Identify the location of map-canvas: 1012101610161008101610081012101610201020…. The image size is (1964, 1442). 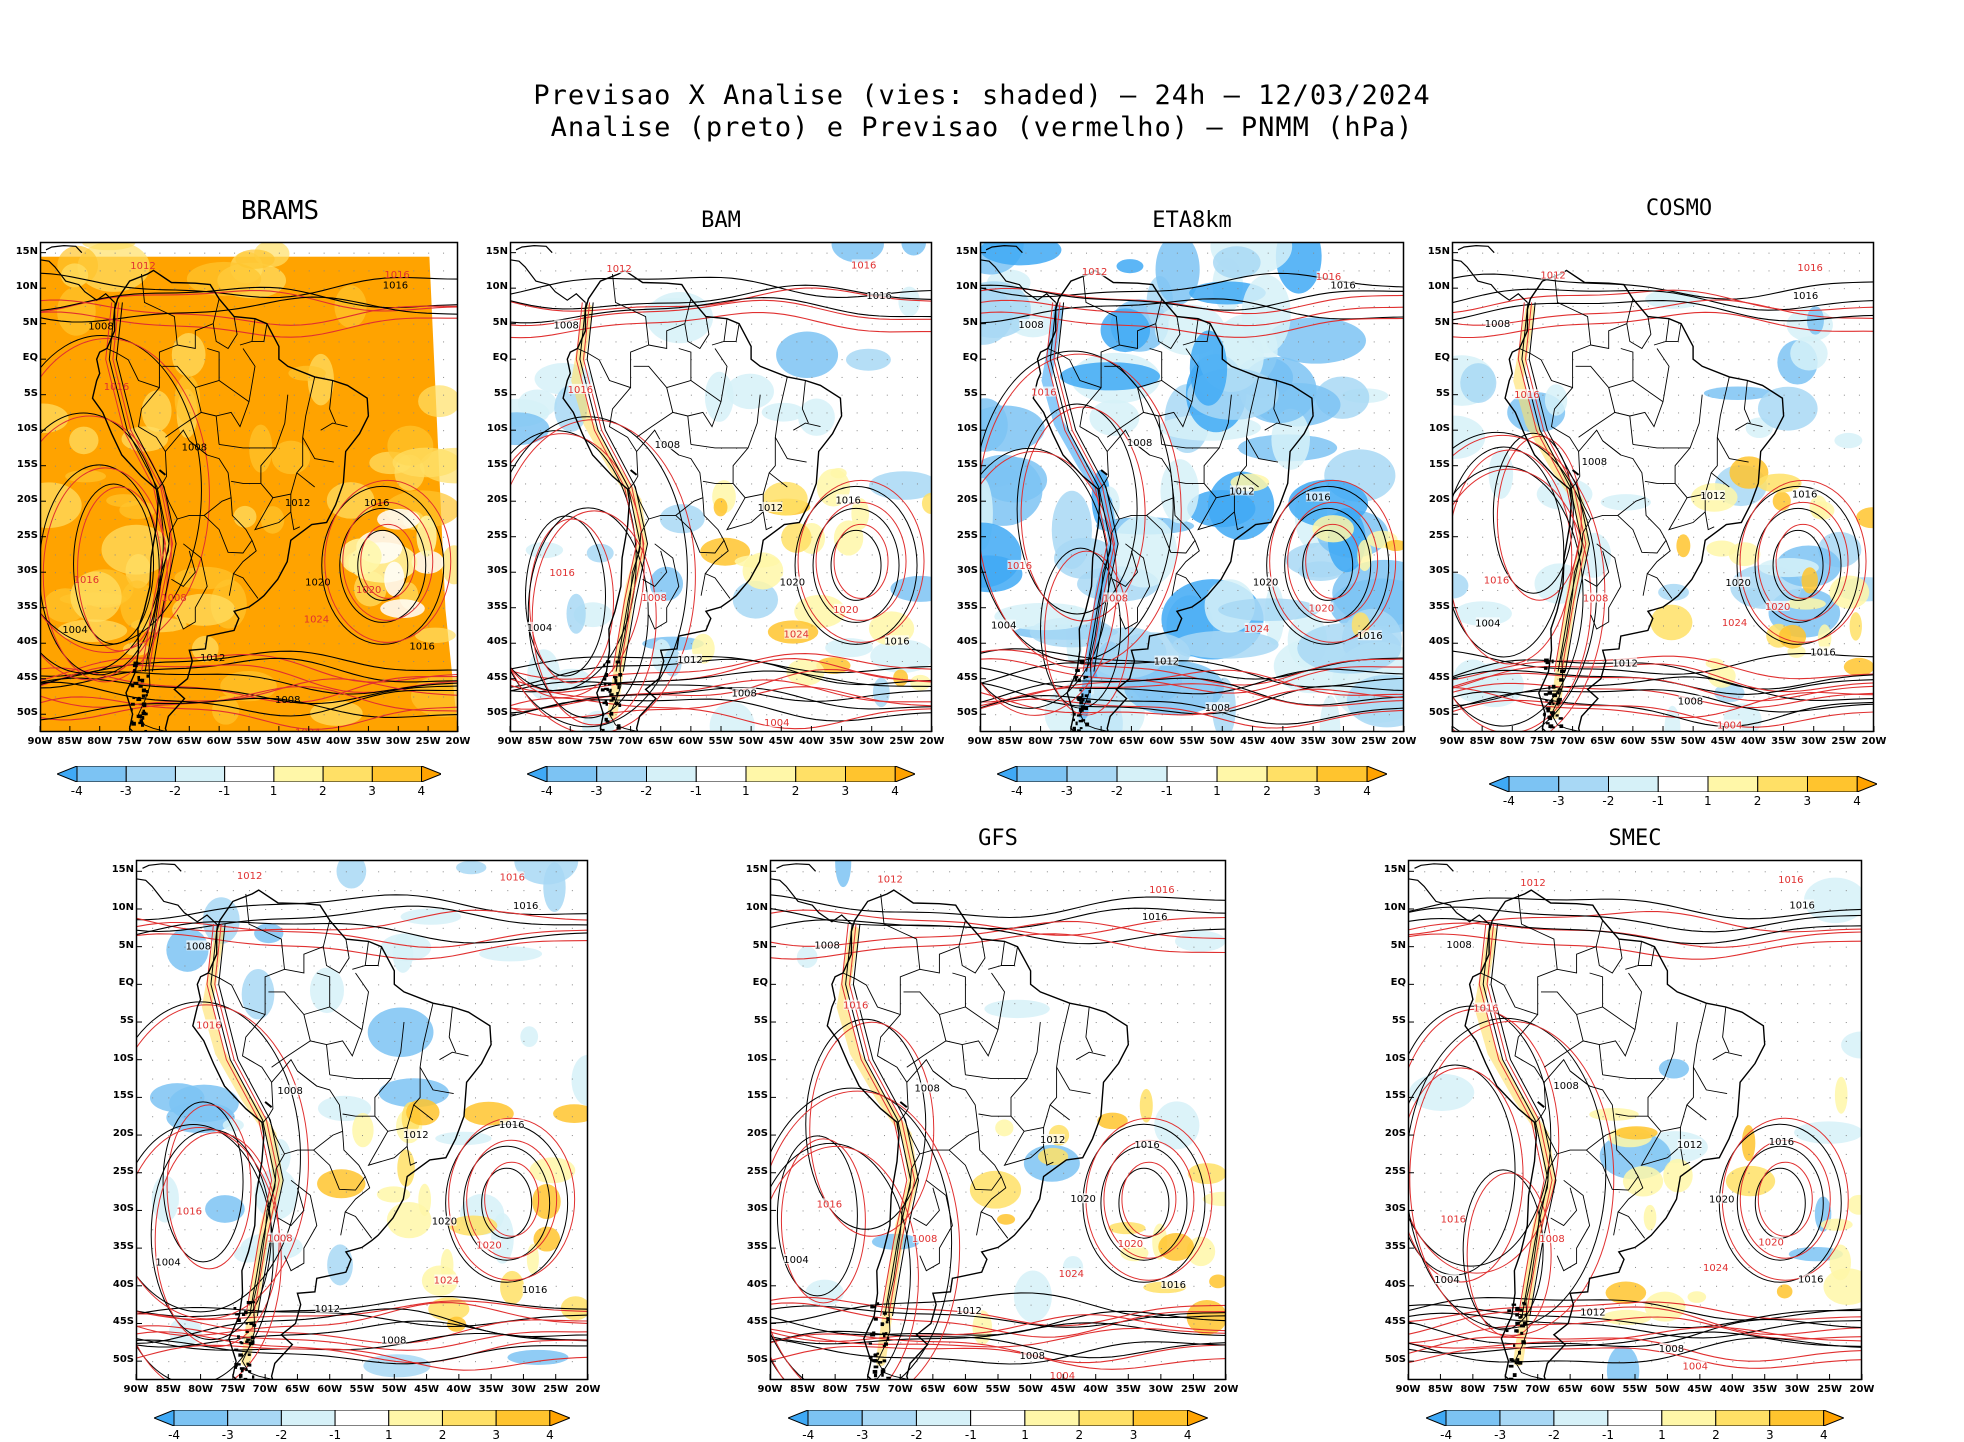
(362, 1120).